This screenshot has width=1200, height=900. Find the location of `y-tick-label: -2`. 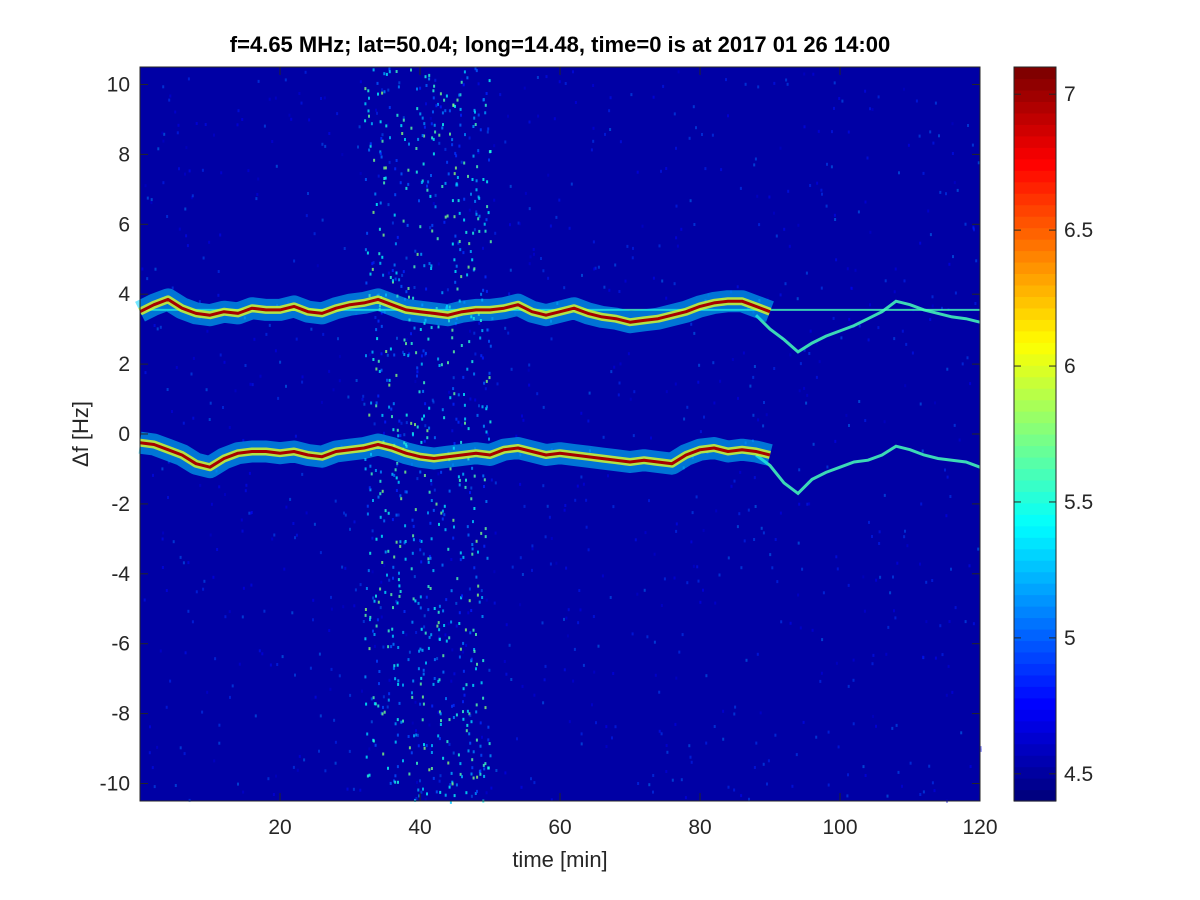

y-tick-label: -2 is located at coordinates (120, 504).